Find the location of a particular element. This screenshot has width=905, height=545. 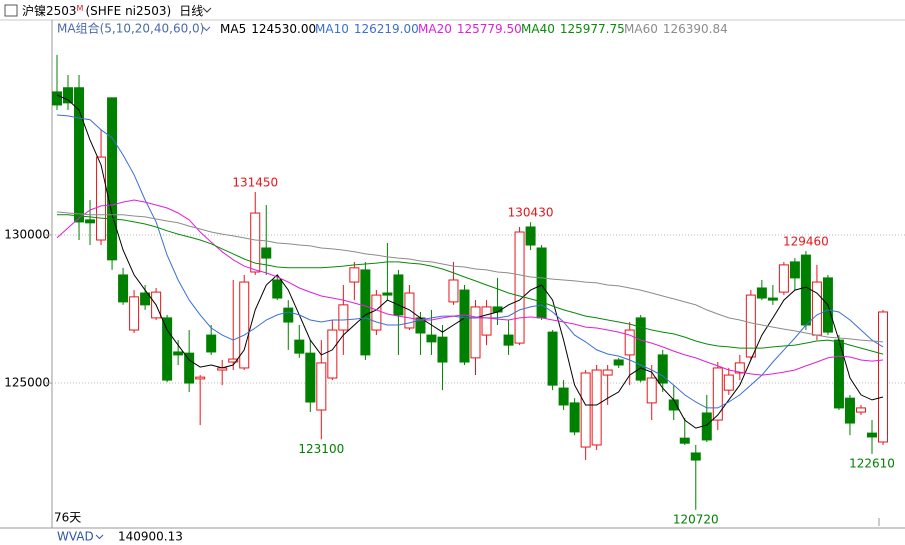

menu-icon is located at coordinates (11, 10).